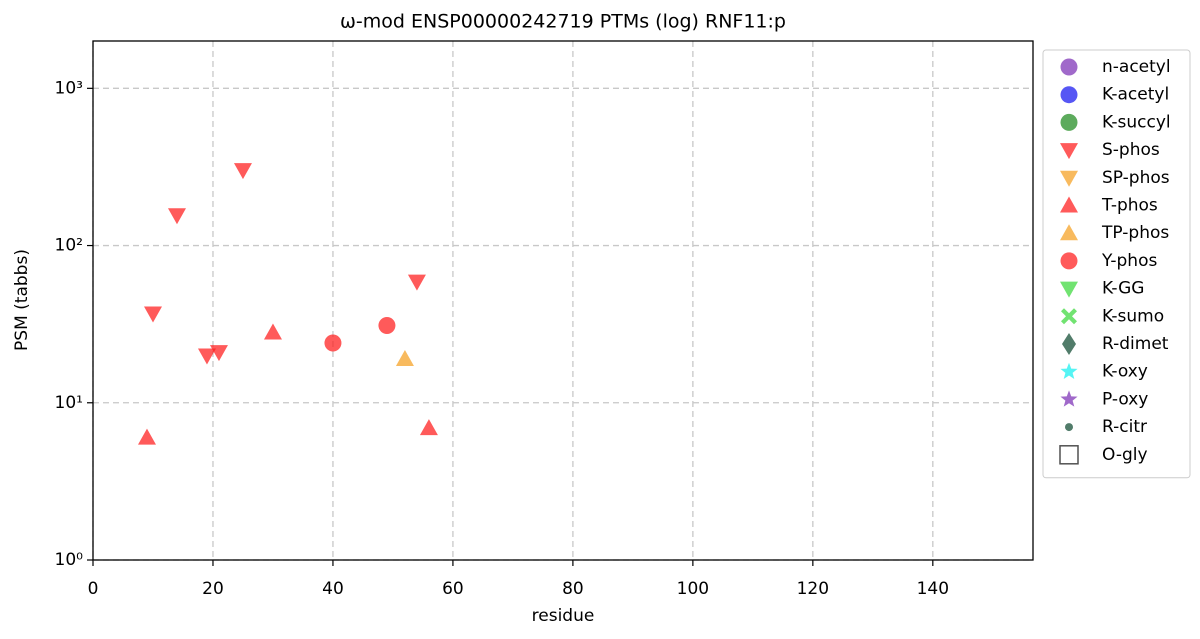 Image resolution: width=1200 pixels, height=639 pixels. I want to click on legend-label: R-dimet, so click(1135, 344).